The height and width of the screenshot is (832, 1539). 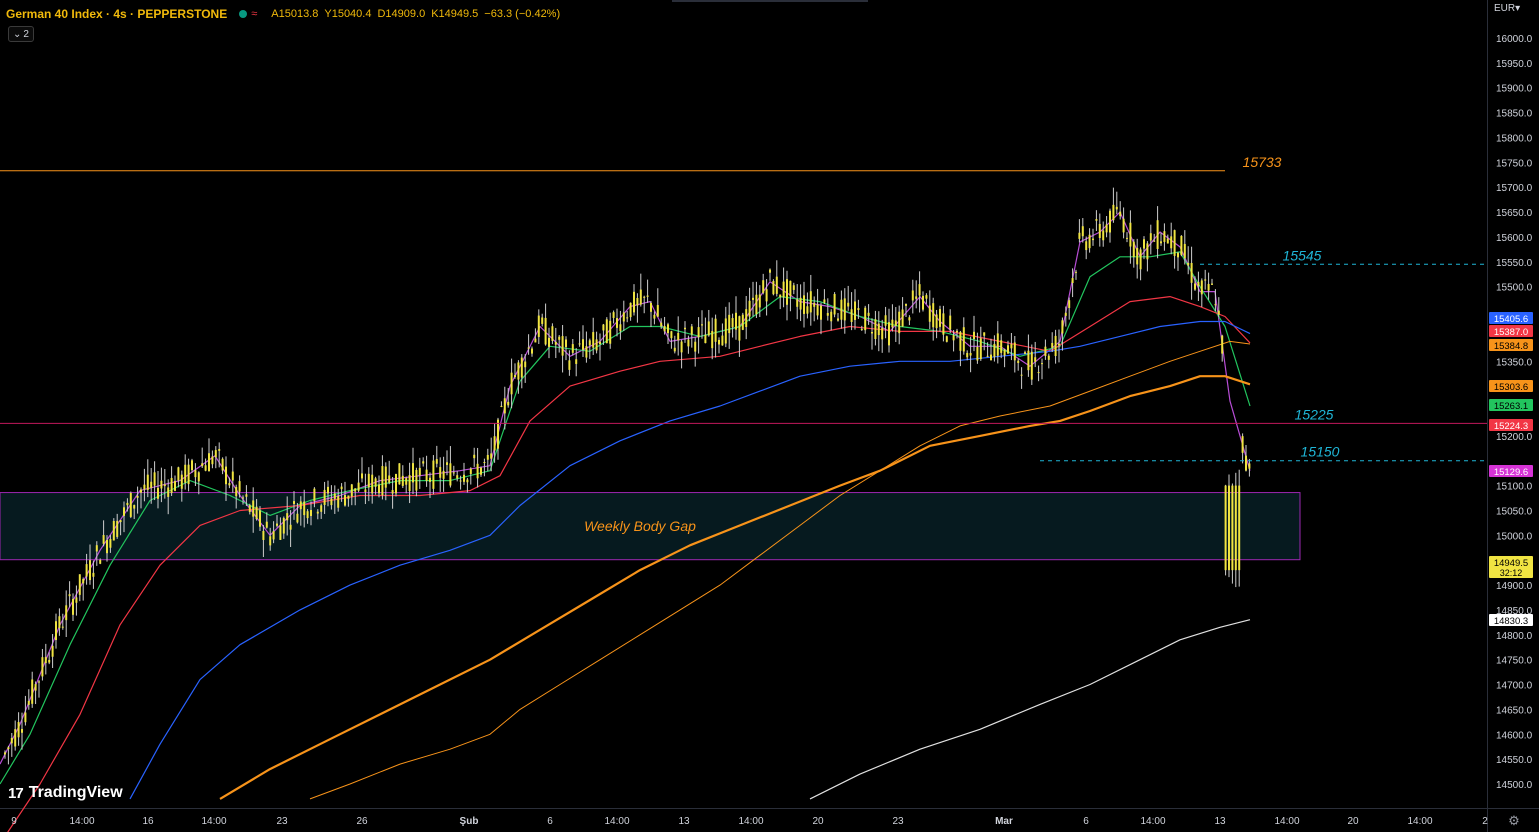 I want to click on indicators-toggle-button: ⌄ 2, so click(x=21, y=34).